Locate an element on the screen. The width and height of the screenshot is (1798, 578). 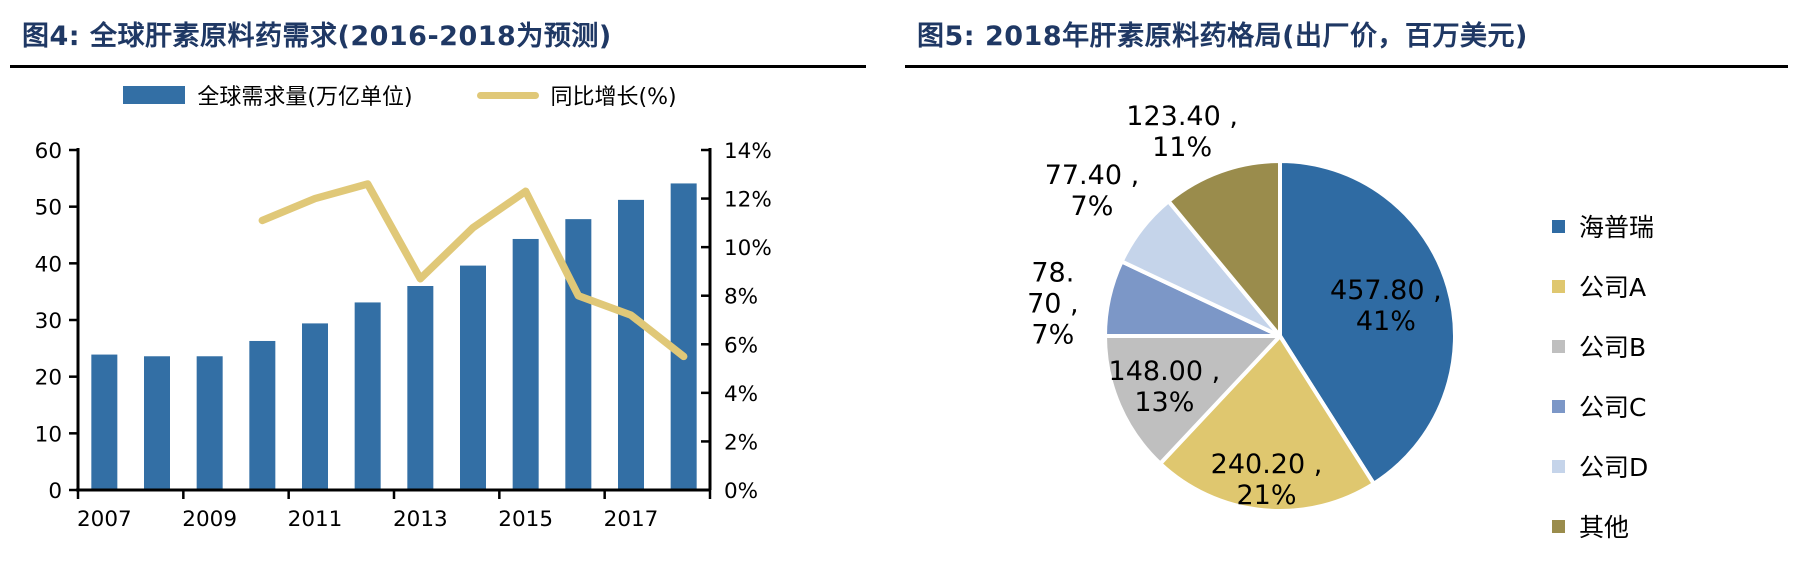
legend-item-line: 同比增长(%) is located at coordinates (576, 95).